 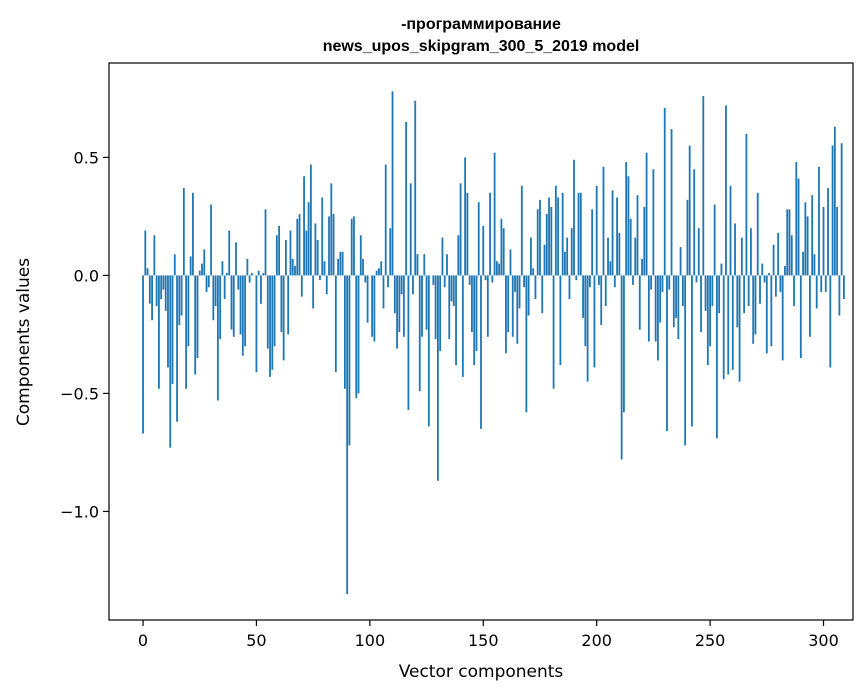 I want to click on x-tick-label: 0, so click(x=143, y=640).